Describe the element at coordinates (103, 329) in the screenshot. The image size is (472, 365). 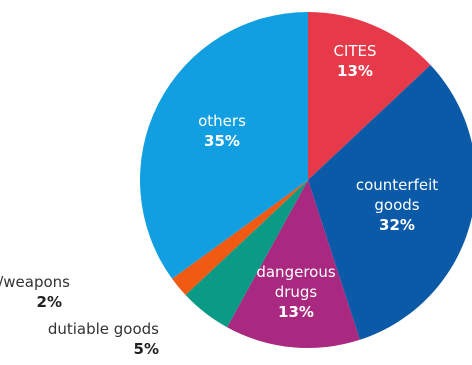
I see `slice-label-dutiable-line-0: dutiable goods` at that location.